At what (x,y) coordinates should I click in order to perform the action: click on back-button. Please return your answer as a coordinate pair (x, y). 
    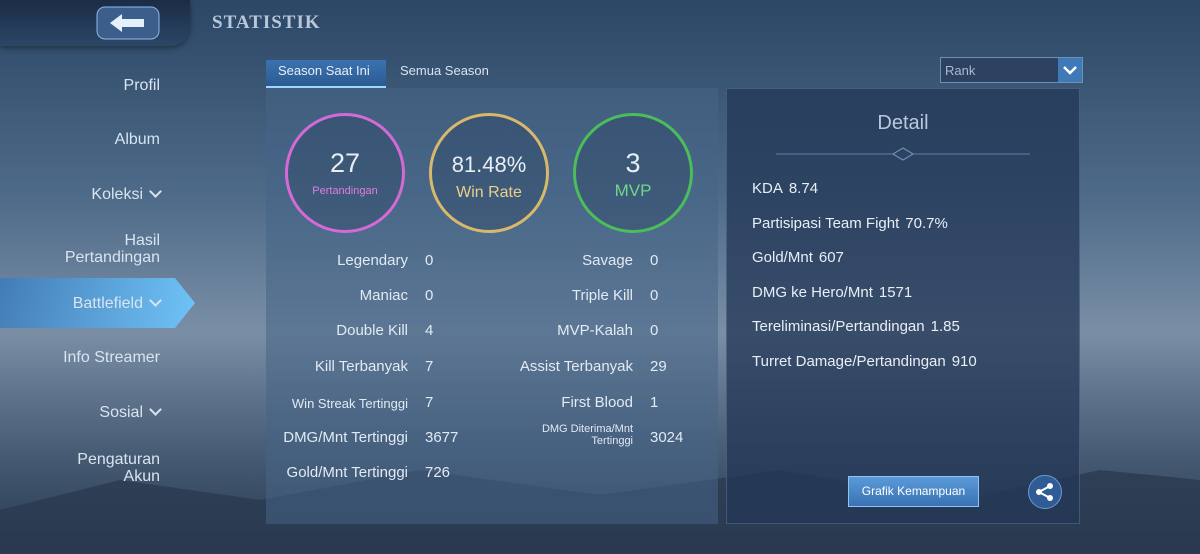
    Looking at the image, I should click on (128, 23).